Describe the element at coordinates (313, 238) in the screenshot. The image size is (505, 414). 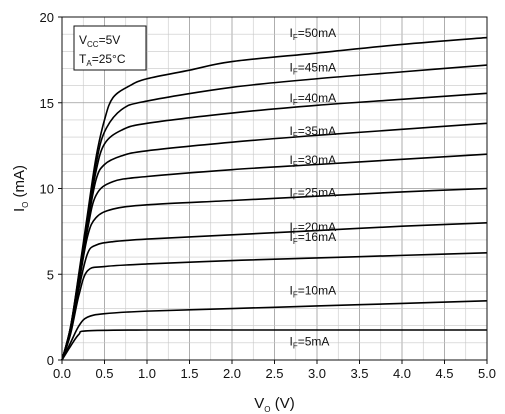
I see `series-label-IF=16mA: IF=16mA` at that location.